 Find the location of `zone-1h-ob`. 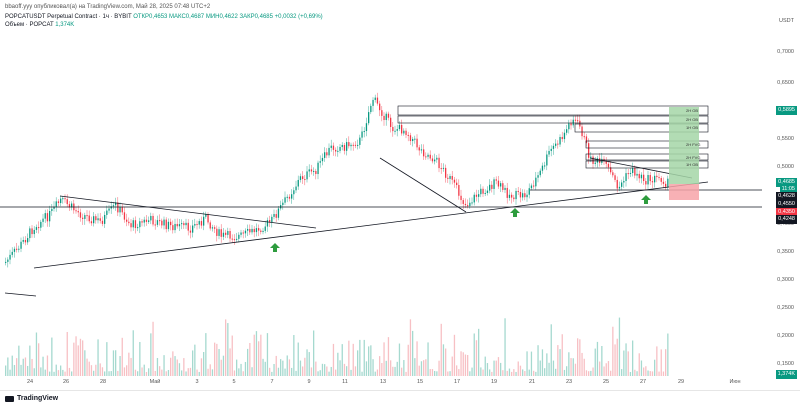

zone-1h-ob is located at coordinates (641, 128).